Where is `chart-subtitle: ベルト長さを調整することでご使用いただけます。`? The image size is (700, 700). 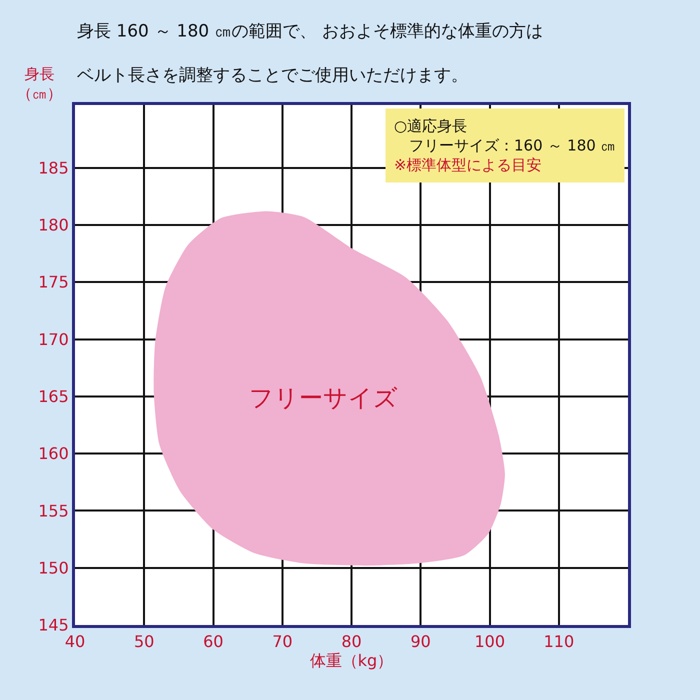
chart-subtitle: ベルト長さを調整することでご使用いただけます。 is located at coordinates (272, 76).